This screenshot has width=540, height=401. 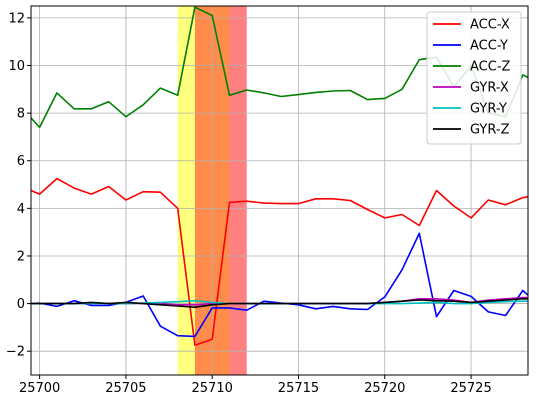 I want to click on x-tick-label: 25710, so click(x=212, y=388).